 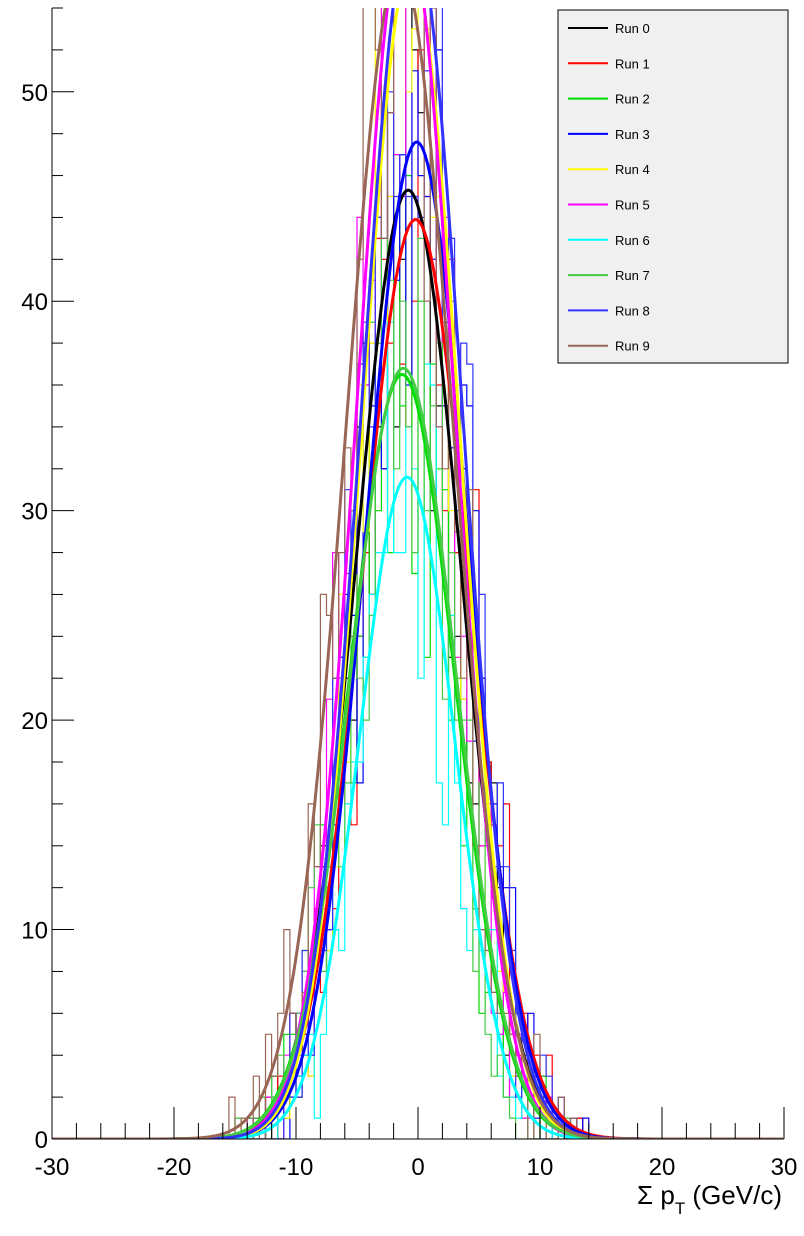 What do you see at coordinates (34, 512) in the screenshot?
I see `y-tick-label: 30` at bounding box center [34, 512].